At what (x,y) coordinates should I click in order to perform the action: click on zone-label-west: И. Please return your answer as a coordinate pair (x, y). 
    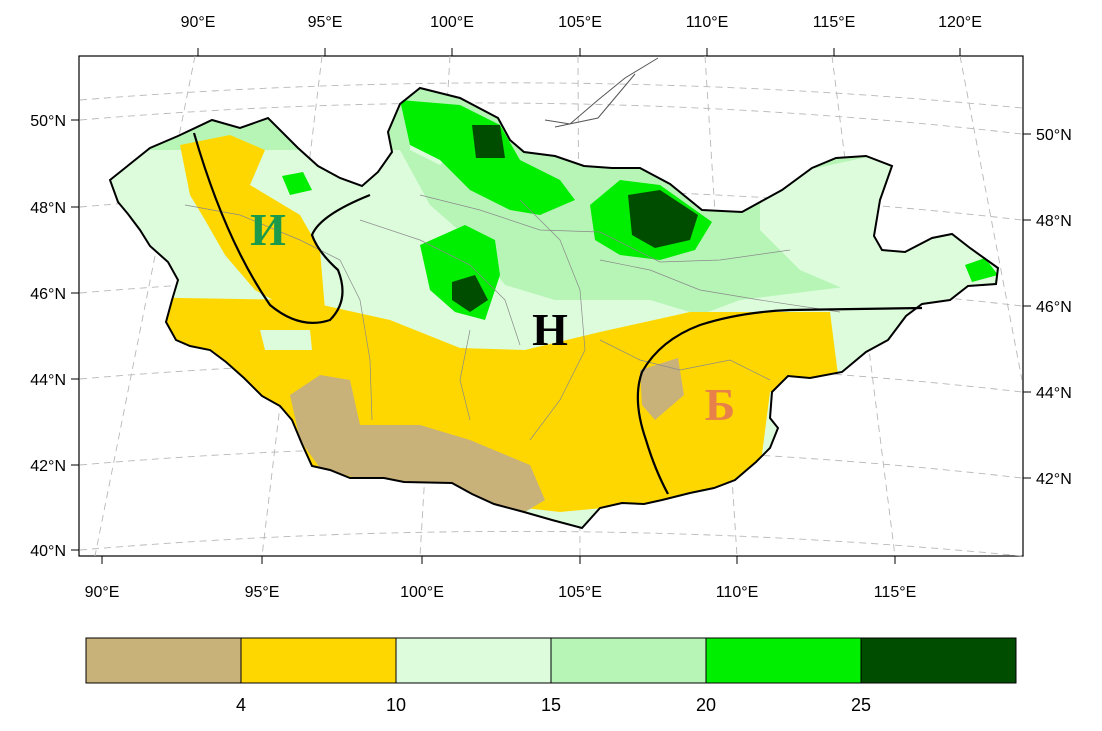
    Looking at the image, I should click on (268, 229).